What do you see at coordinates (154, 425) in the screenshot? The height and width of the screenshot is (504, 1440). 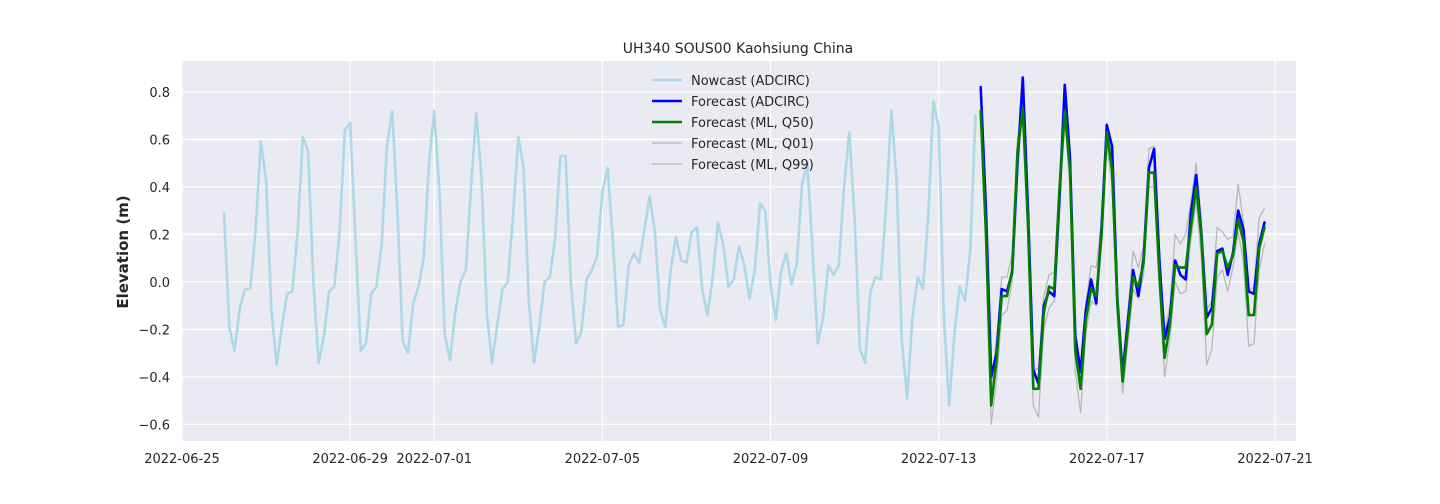 I see `y-tick-label: −0.6` at bounding box center [154, 425].